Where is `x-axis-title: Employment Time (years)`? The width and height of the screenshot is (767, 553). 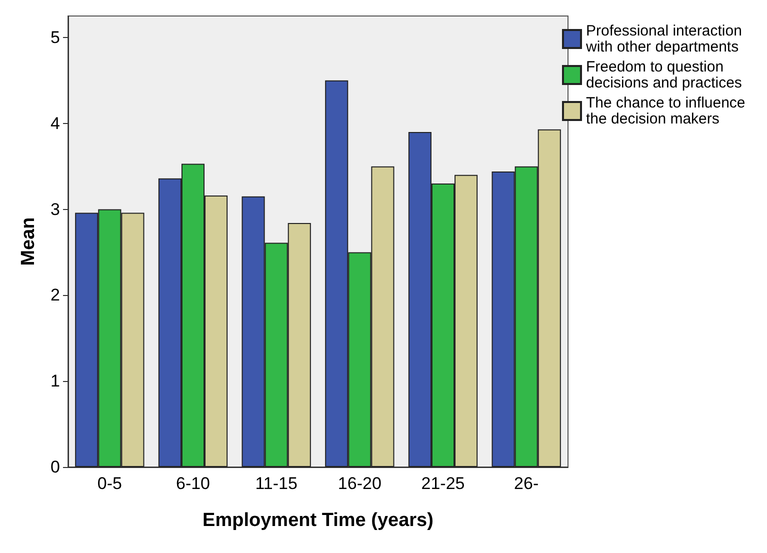
x-axis-title: Employment Time (years) is located at coordinates (318, 520).